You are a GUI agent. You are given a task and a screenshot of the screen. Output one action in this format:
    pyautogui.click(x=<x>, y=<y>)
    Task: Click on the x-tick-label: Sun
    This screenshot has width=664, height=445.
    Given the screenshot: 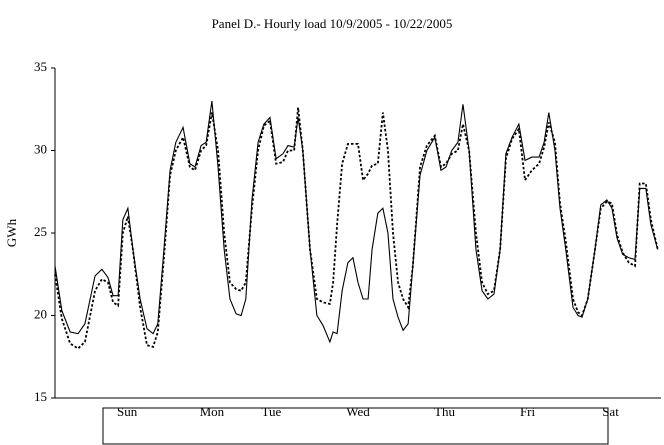 What is the action you would take?
    pyautogui.click(x=127, y=411)
    